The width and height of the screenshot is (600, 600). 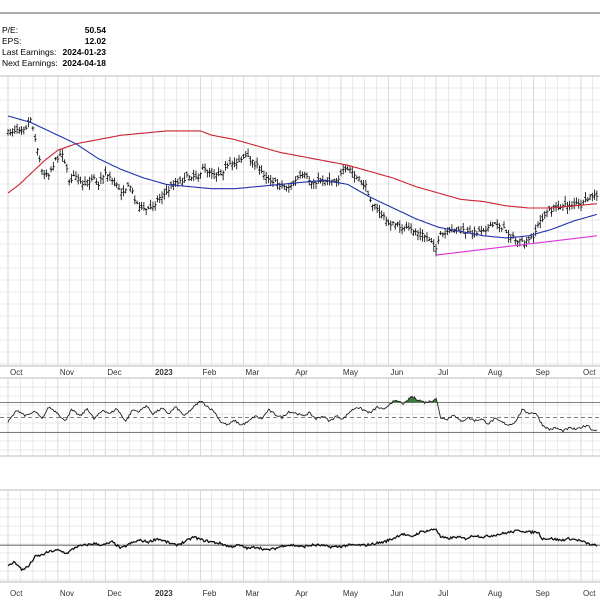 I want to click on price-x-axis-label: Sep, so click(x=542, y=372).